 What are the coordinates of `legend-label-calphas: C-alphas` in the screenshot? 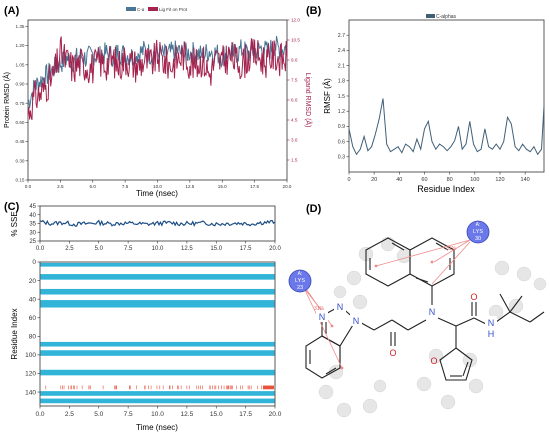 It's located at (446, 17).